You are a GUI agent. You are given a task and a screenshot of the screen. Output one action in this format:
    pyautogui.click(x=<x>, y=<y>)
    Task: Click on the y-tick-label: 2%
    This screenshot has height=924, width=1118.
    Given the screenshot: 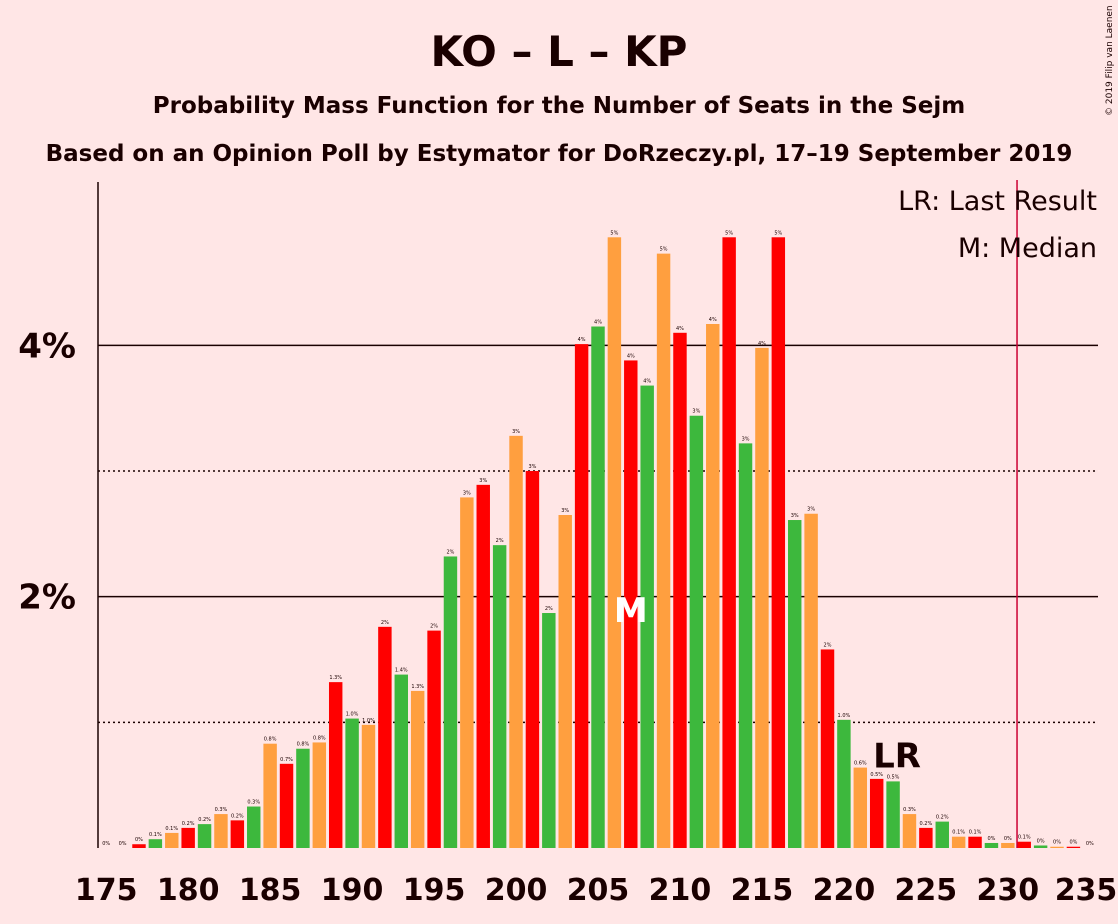 What is the action you would take?
    pyautogui.click(x=47, y=598)
    